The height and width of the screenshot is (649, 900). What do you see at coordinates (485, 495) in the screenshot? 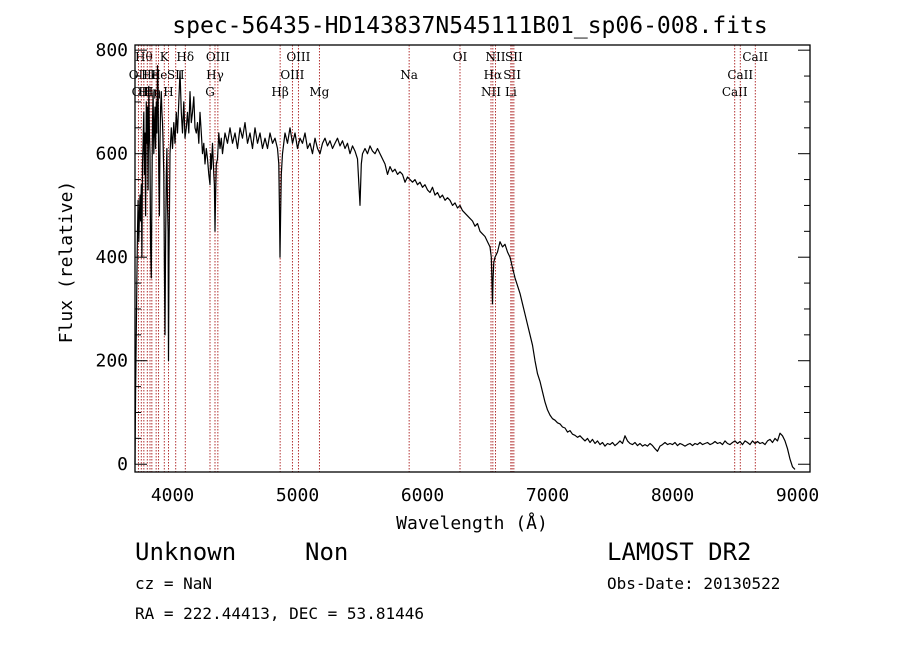
I see `x-axis: 4000 5000 6000 7000 8000 9000` at bounding box center [485, 495].